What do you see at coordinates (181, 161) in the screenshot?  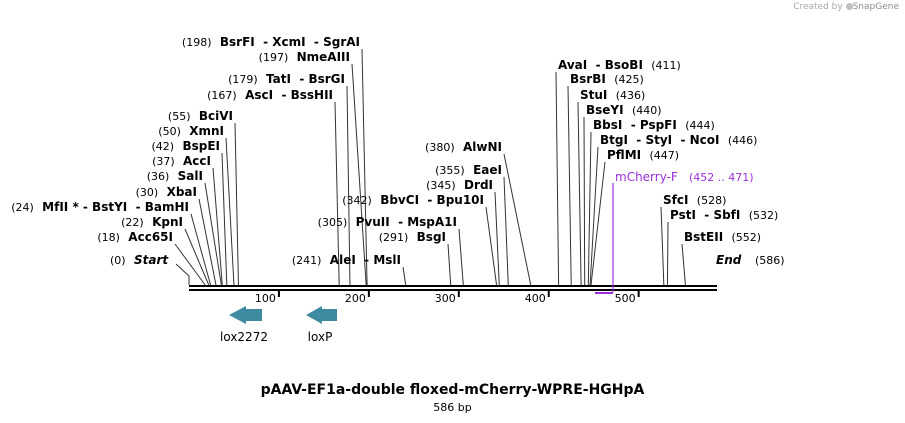 I see `restriction-site: (37) AccI` at bounding box center [181, 161].